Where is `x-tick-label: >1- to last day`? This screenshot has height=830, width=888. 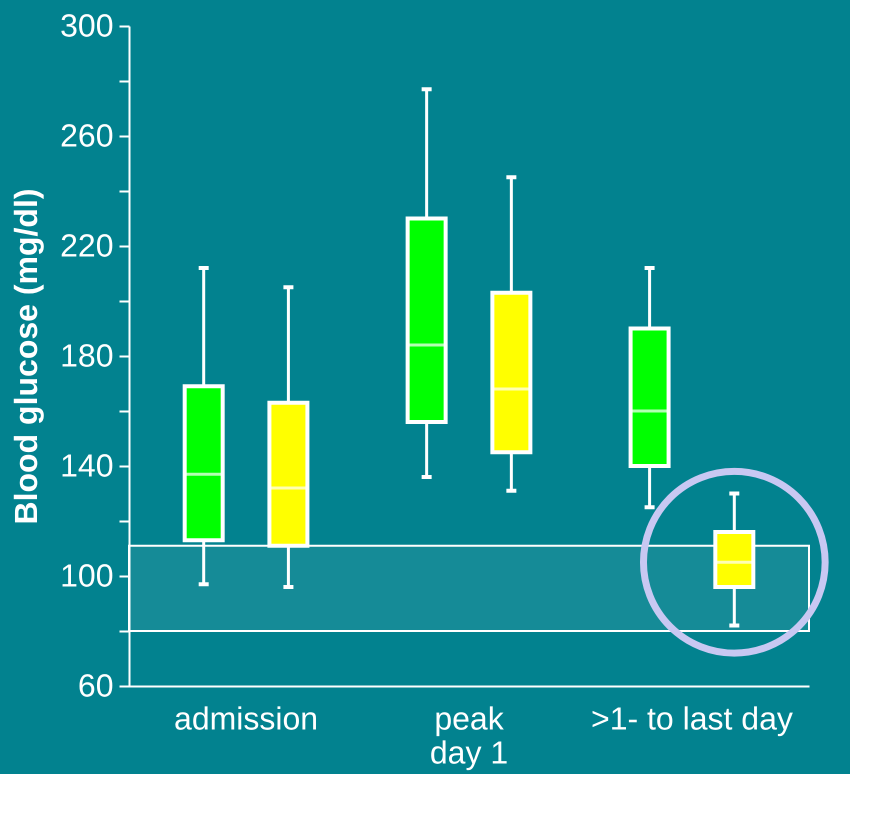
x-tick-label: >1- to last day is located at coordinates (692, 718).